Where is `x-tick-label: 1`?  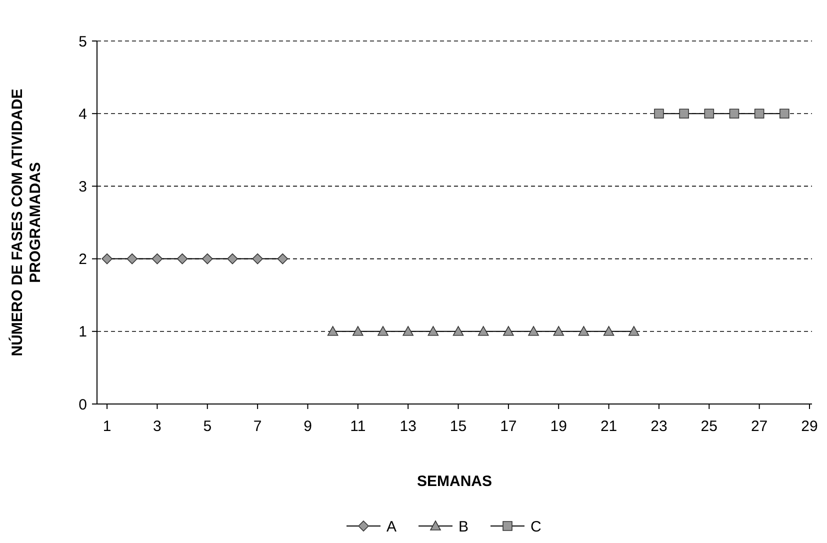
x-tick-label: 1 is located at coordinates (107, 426).